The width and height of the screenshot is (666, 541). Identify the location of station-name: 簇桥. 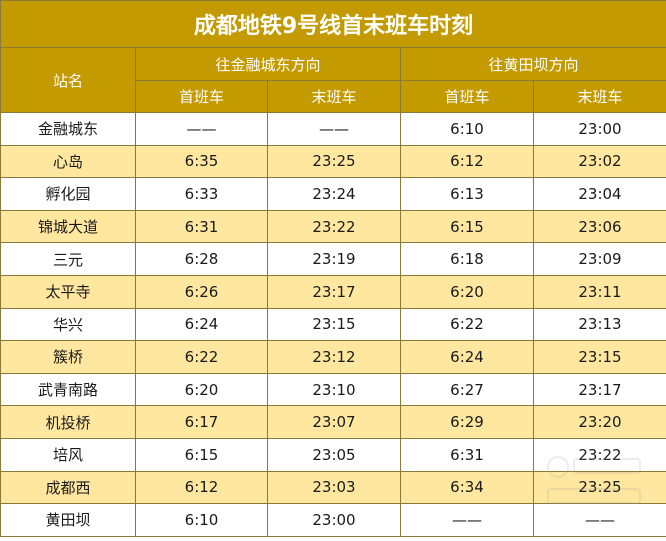
(68, 357).